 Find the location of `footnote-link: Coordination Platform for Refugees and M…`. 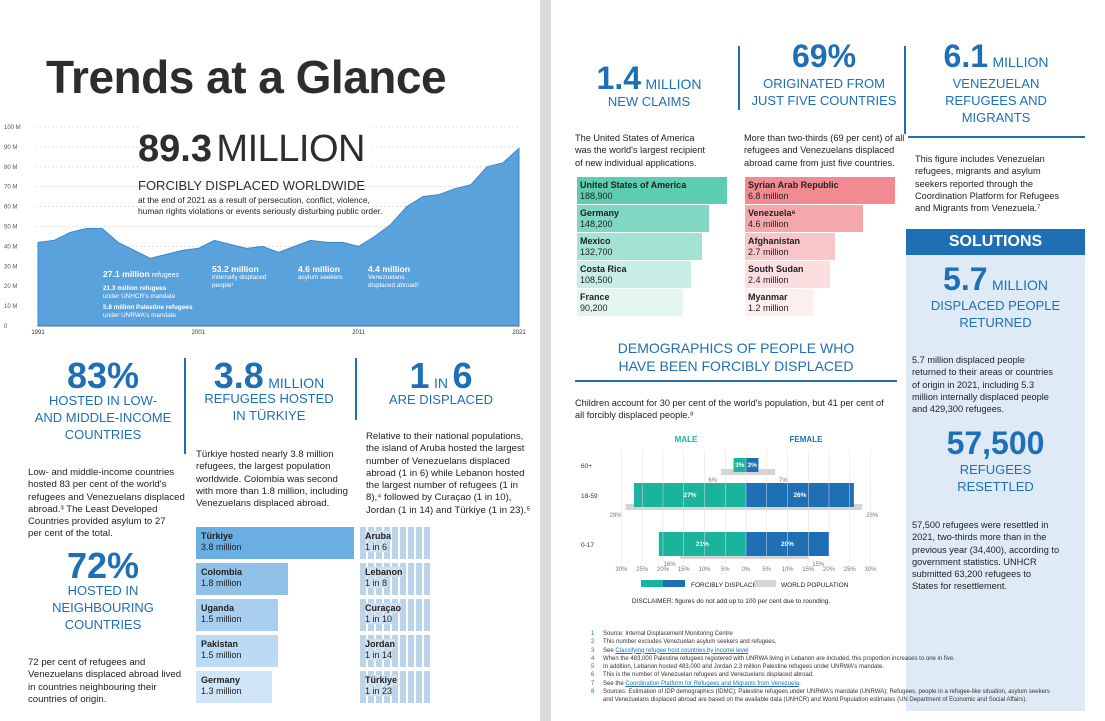

footnote-link: Coordination Platform for Refugees and M… is located at coordinates (712, 683).